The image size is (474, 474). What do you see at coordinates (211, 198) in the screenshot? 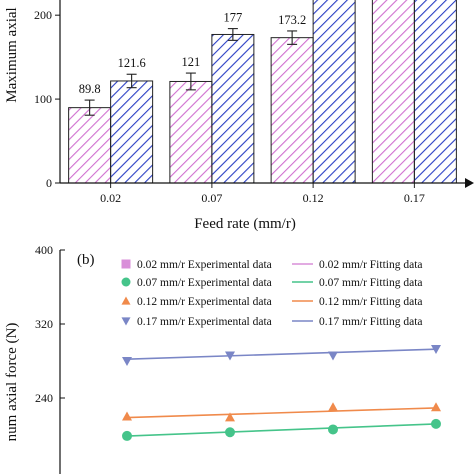
I see `x-tick-label: 0.07` at bounding box center [211, 198].